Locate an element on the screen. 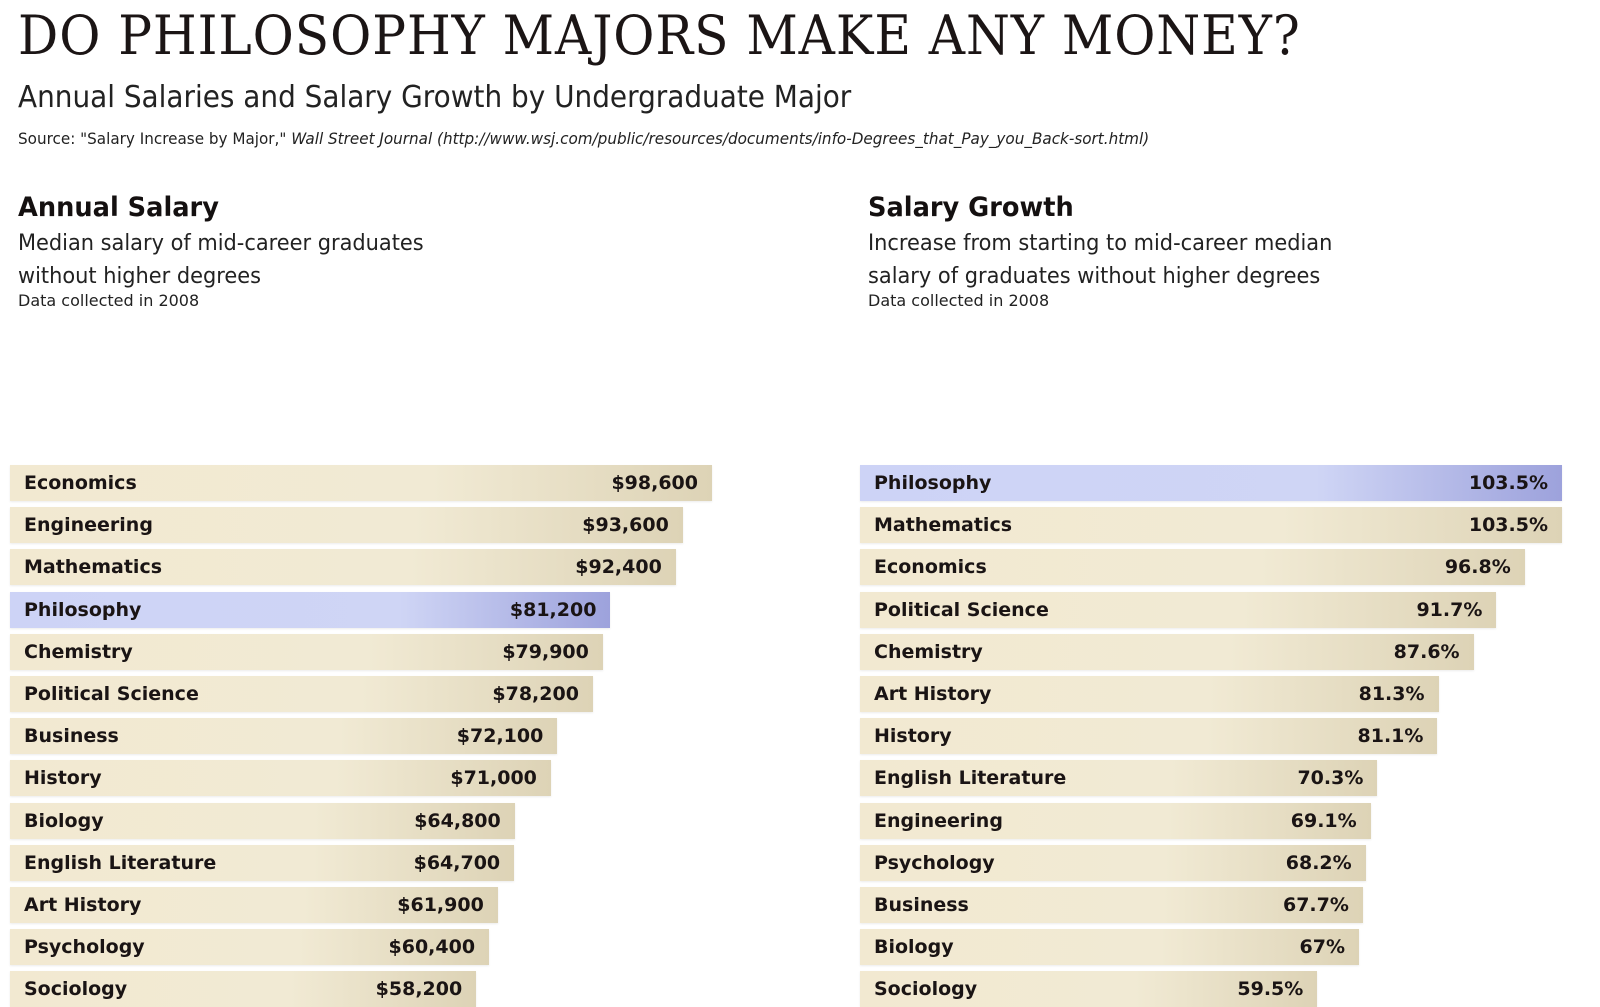 The width and height of the screenshot is (1600, 1007). salary-growth-value-label: 59.5% is located at coordinates (1270, 989).